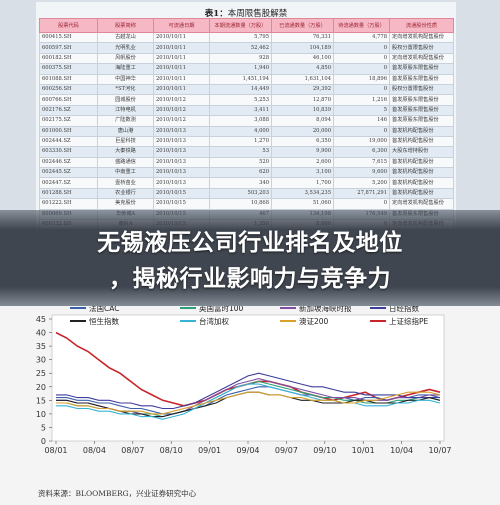 The width and height of the screenshot is (500, 505). I want to click on table-cell: 大秦铁路, so click(125, 152).